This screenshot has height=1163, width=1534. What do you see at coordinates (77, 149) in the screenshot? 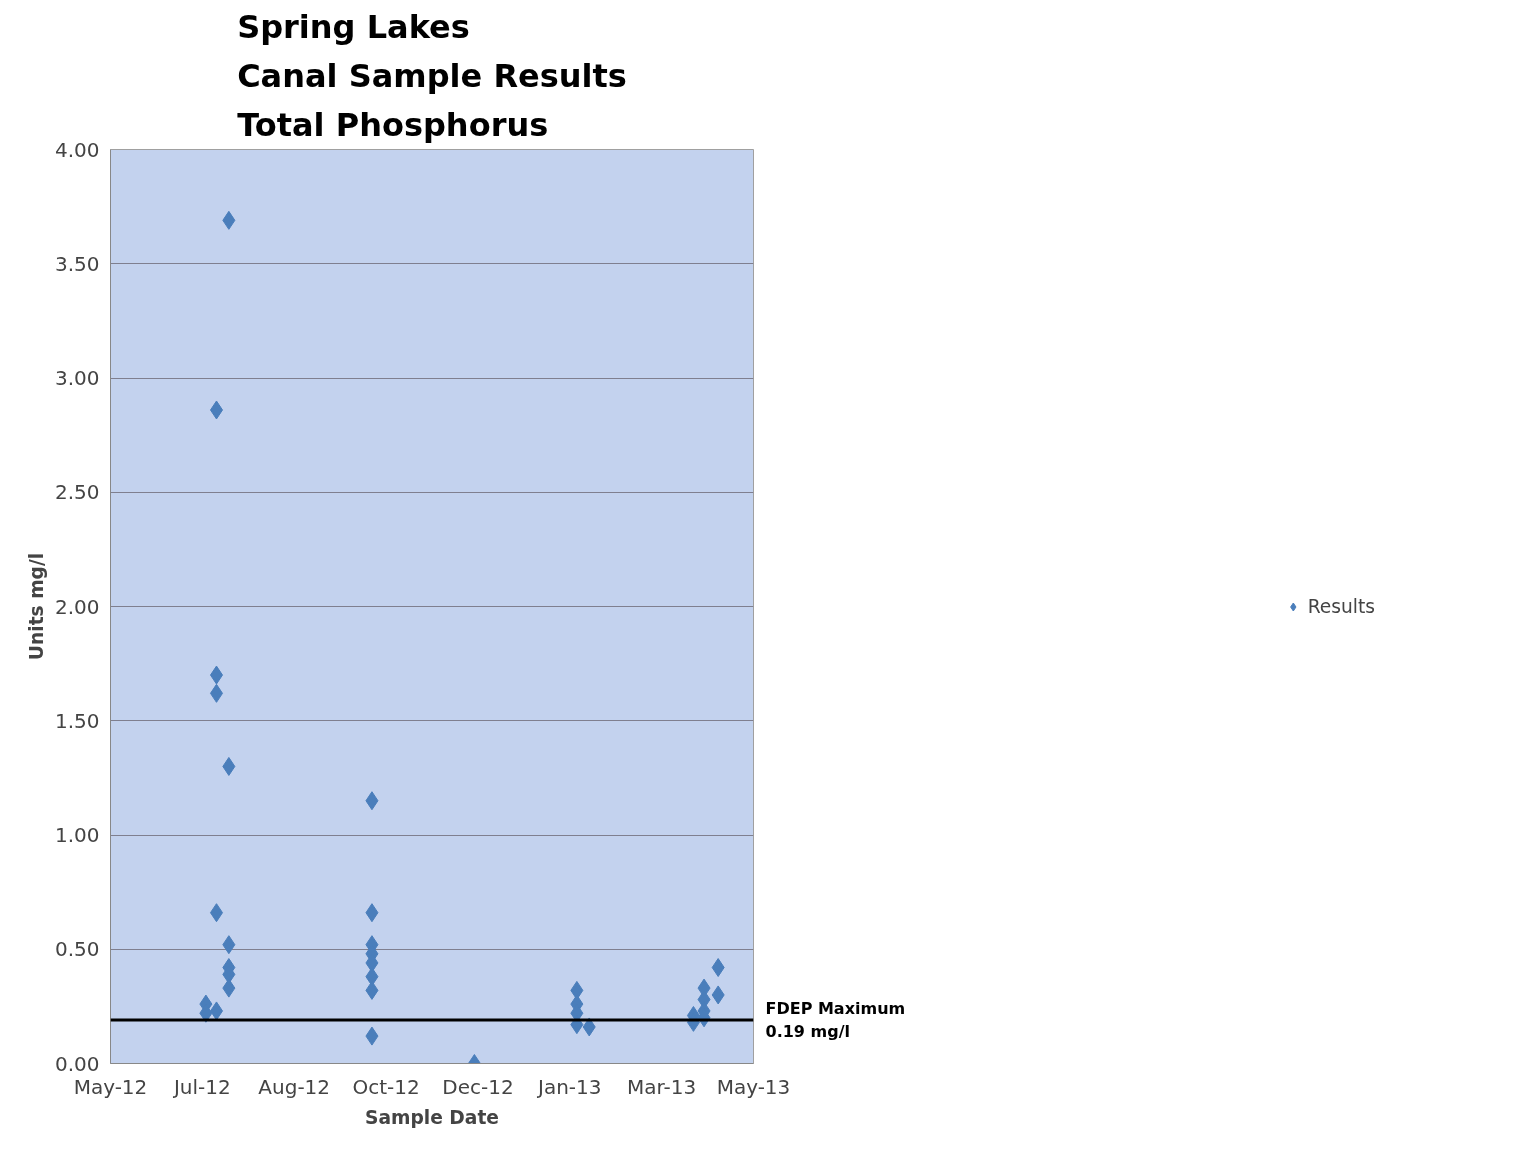
I see `y-tick-label: 4.00` at bounding box center [77, 149].